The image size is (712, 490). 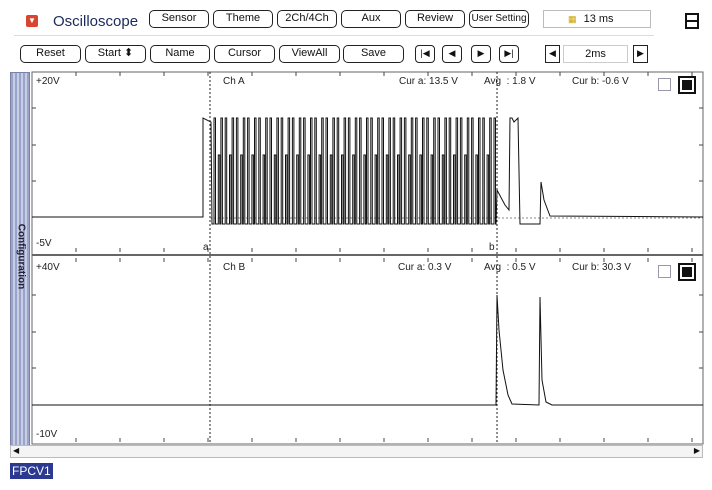 I want to click on tab-user-setting: User Setting, so click(x=499, y=19).